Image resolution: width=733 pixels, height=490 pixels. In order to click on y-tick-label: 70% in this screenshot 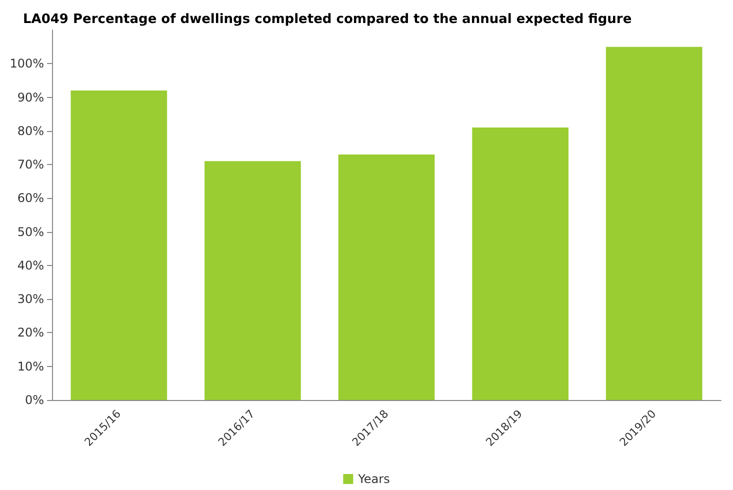, I will do `click(30, 165)`.